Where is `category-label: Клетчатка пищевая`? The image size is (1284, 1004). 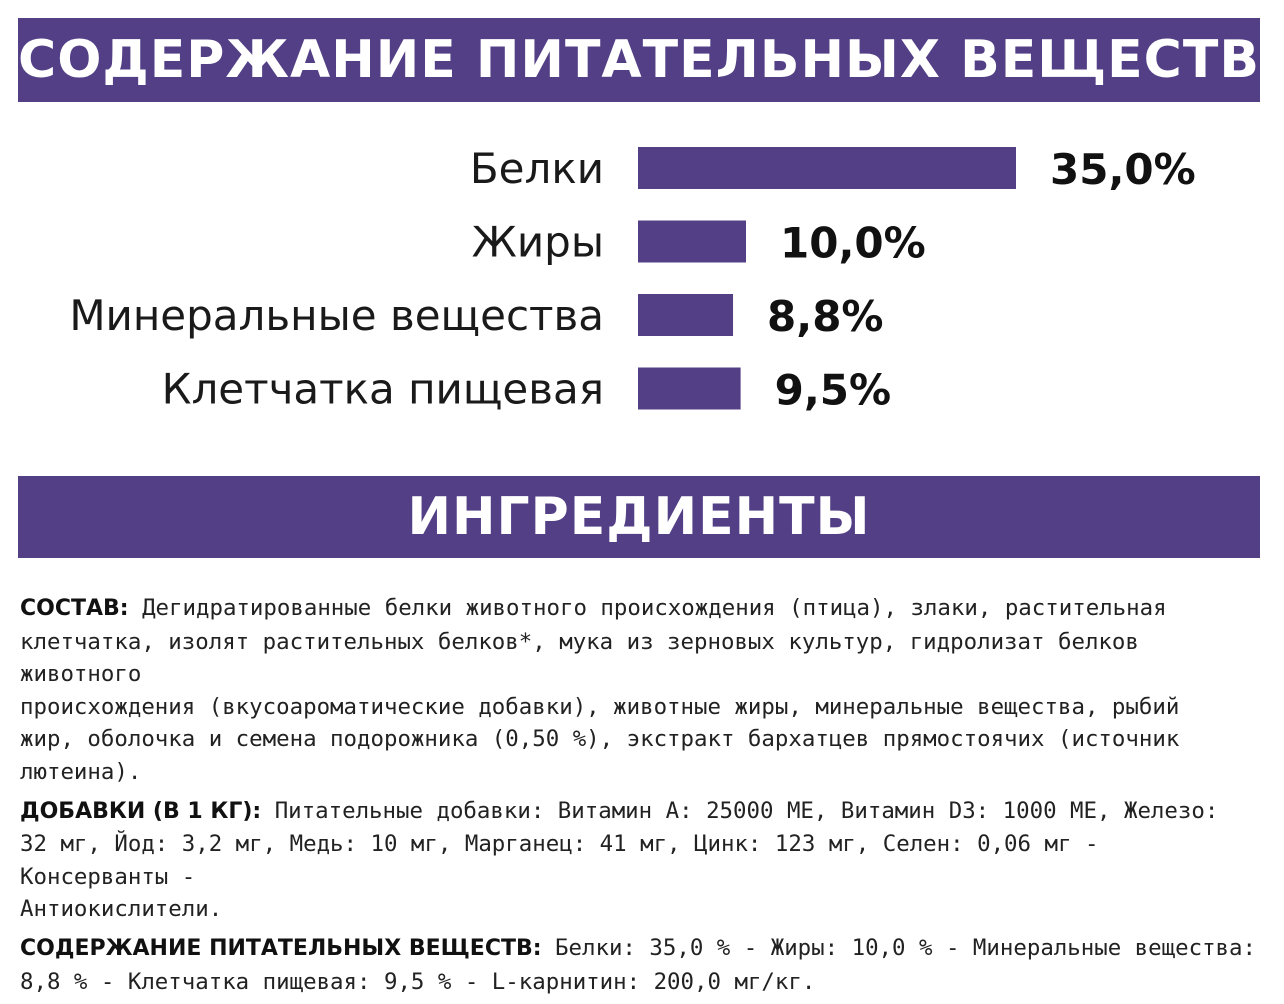
category-label: Клетчатка пищевая is located at coordinates (383, 389).